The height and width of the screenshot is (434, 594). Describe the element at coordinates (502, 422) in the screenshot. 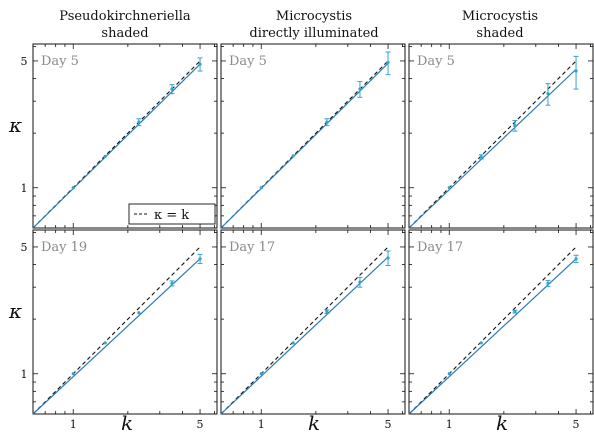

I see `x-axis-label-right: k` at that location.